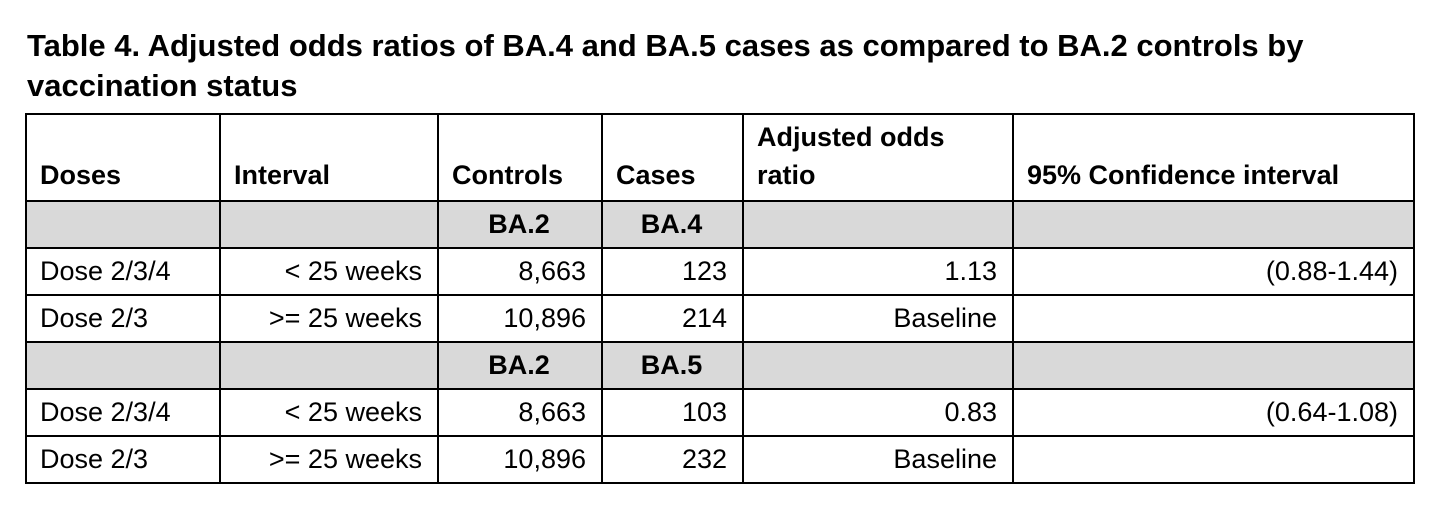 The image size is (1456, 521). I want to click on table-title-line-2: vaccination status, so click(162, 85).